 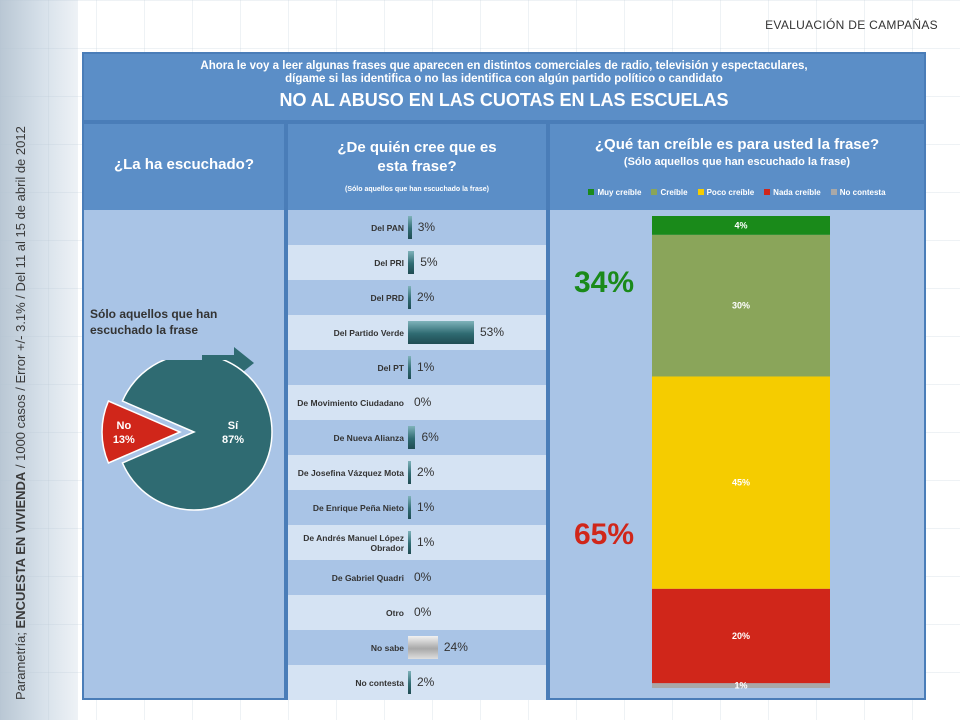 I want to click on attribution-row: De Movimiento Ciudadano 0%, so click(x=417, y=402).